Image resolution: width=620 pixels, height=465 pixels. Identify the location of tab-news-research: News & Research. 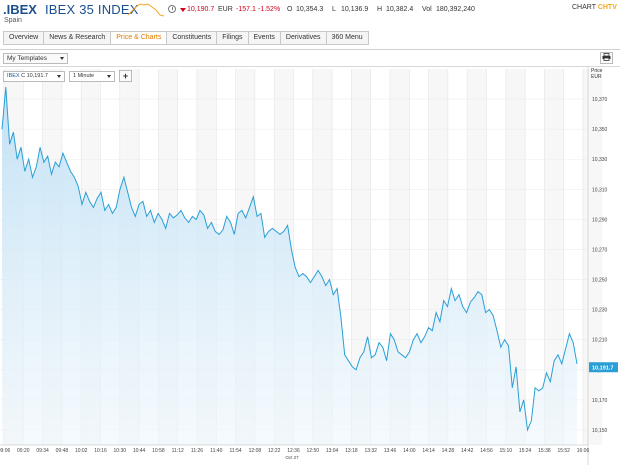
(78, 38).